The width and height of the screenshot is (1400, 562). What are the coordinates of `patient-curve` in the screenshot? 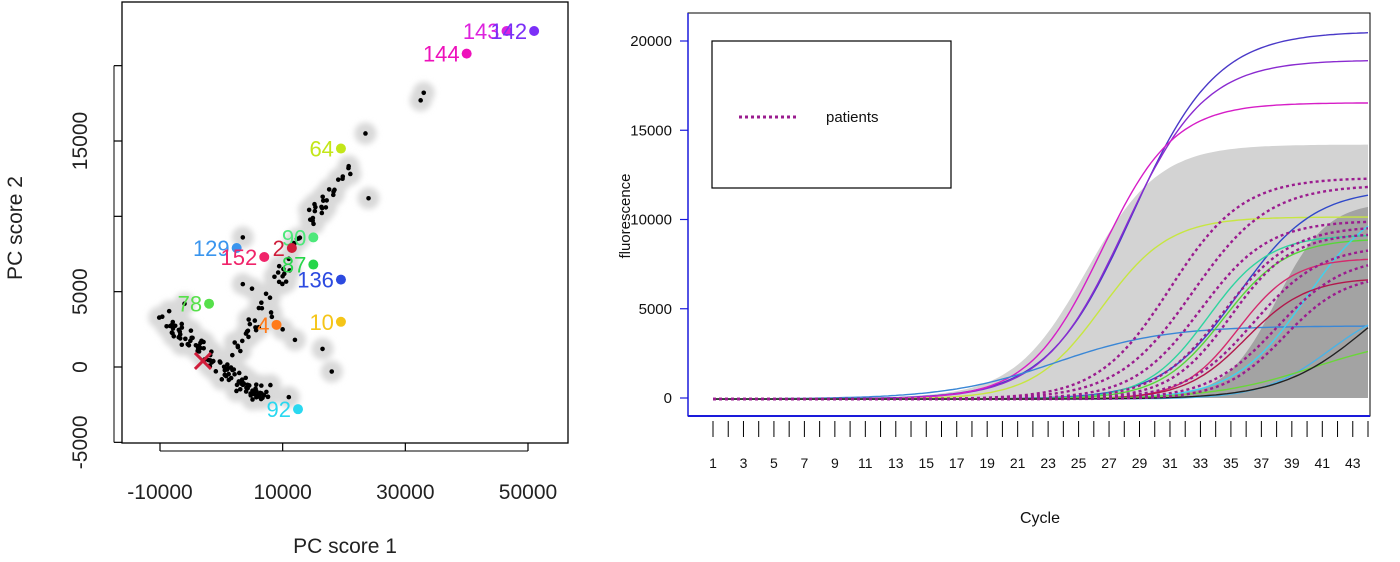 It's located at (1041, 340).